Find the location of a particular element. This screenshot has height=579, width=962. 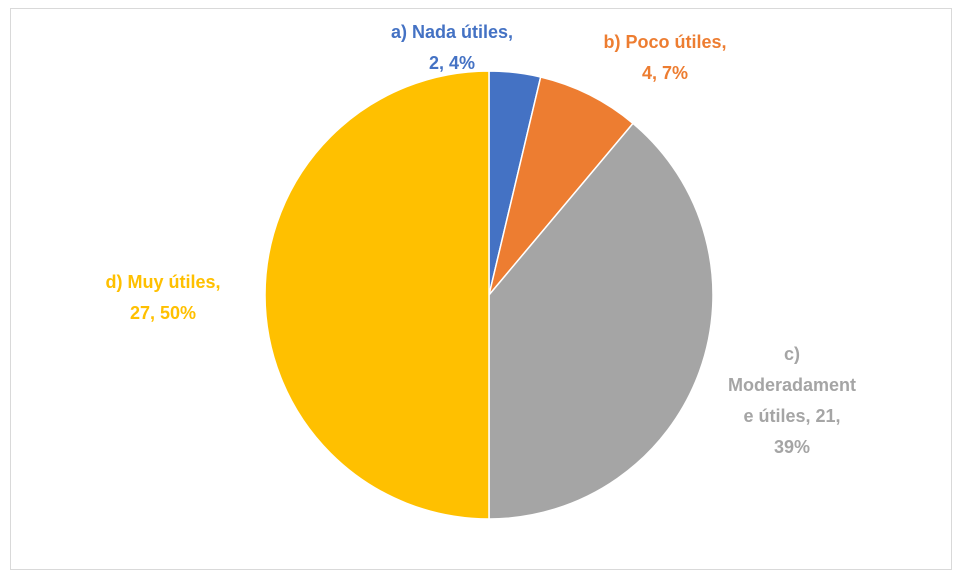

pie-slice is located at coordinates (561, 186).